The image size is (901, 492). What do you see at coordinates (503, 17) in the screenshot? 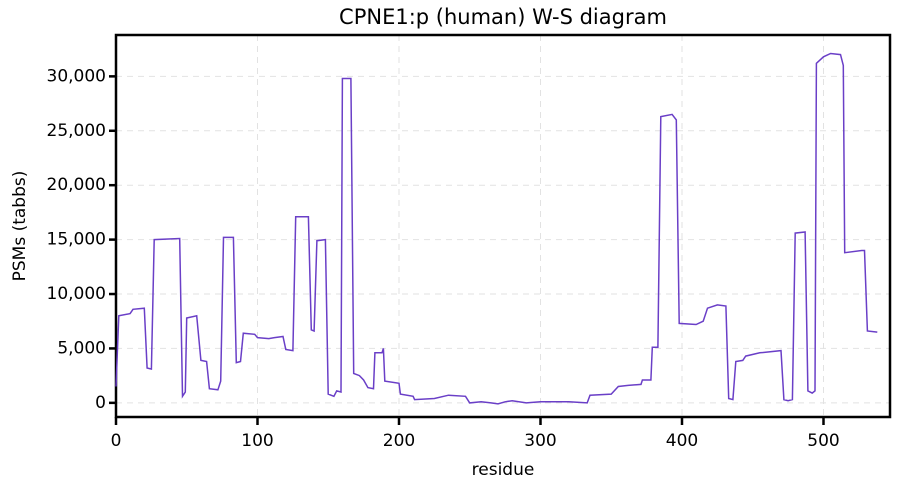
I see `chart-title: CPNE1:p (human) W-S diagram` at bounding box center [503, 17].